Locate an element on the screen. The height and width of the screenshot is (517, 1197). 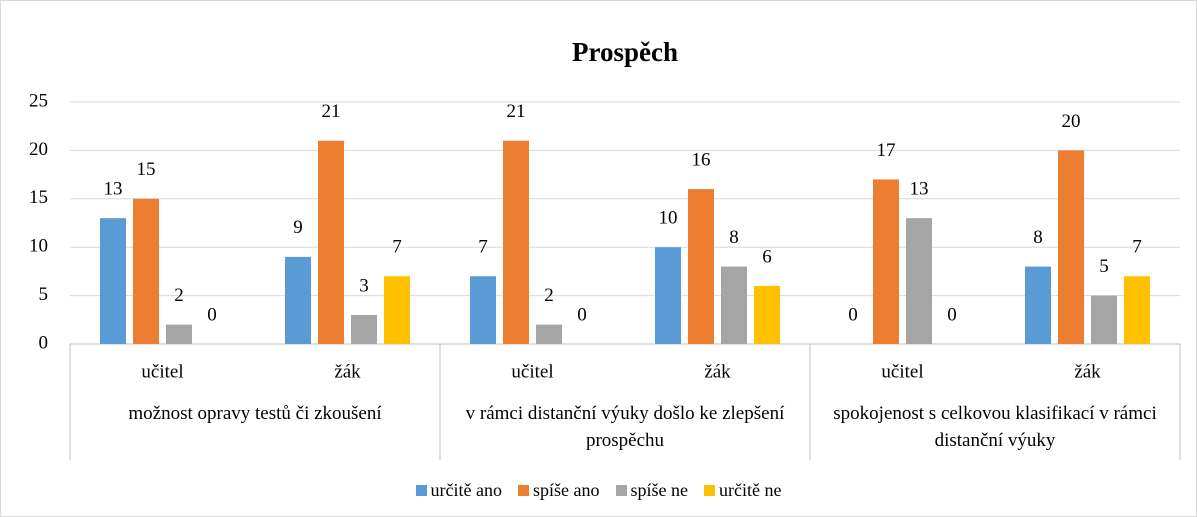
data-label: 16 is located at coordinates (701, 159).